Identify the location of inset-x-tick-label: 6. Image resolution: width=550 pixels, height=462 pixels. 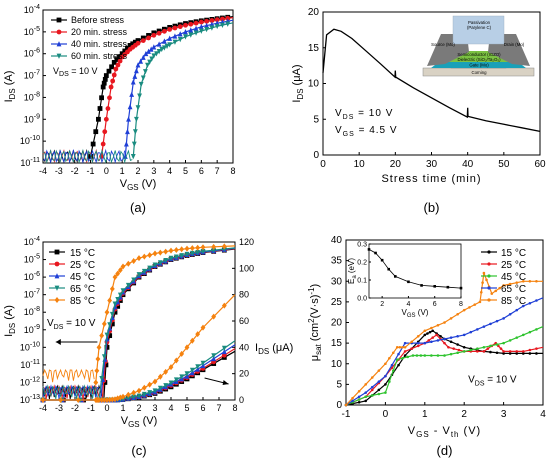
(435, 304).